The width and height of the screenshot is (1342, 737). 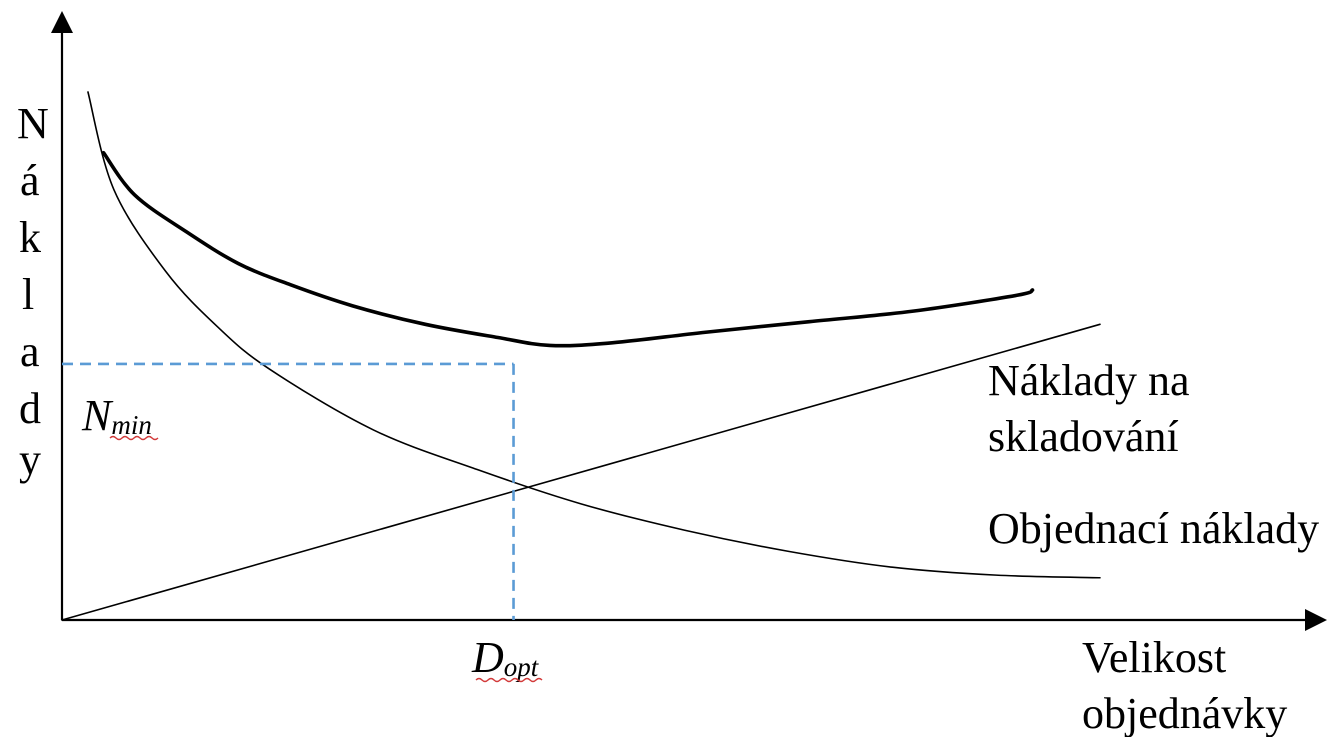 I want to click on y-axis-letter: k, so click(x=30, y=237).